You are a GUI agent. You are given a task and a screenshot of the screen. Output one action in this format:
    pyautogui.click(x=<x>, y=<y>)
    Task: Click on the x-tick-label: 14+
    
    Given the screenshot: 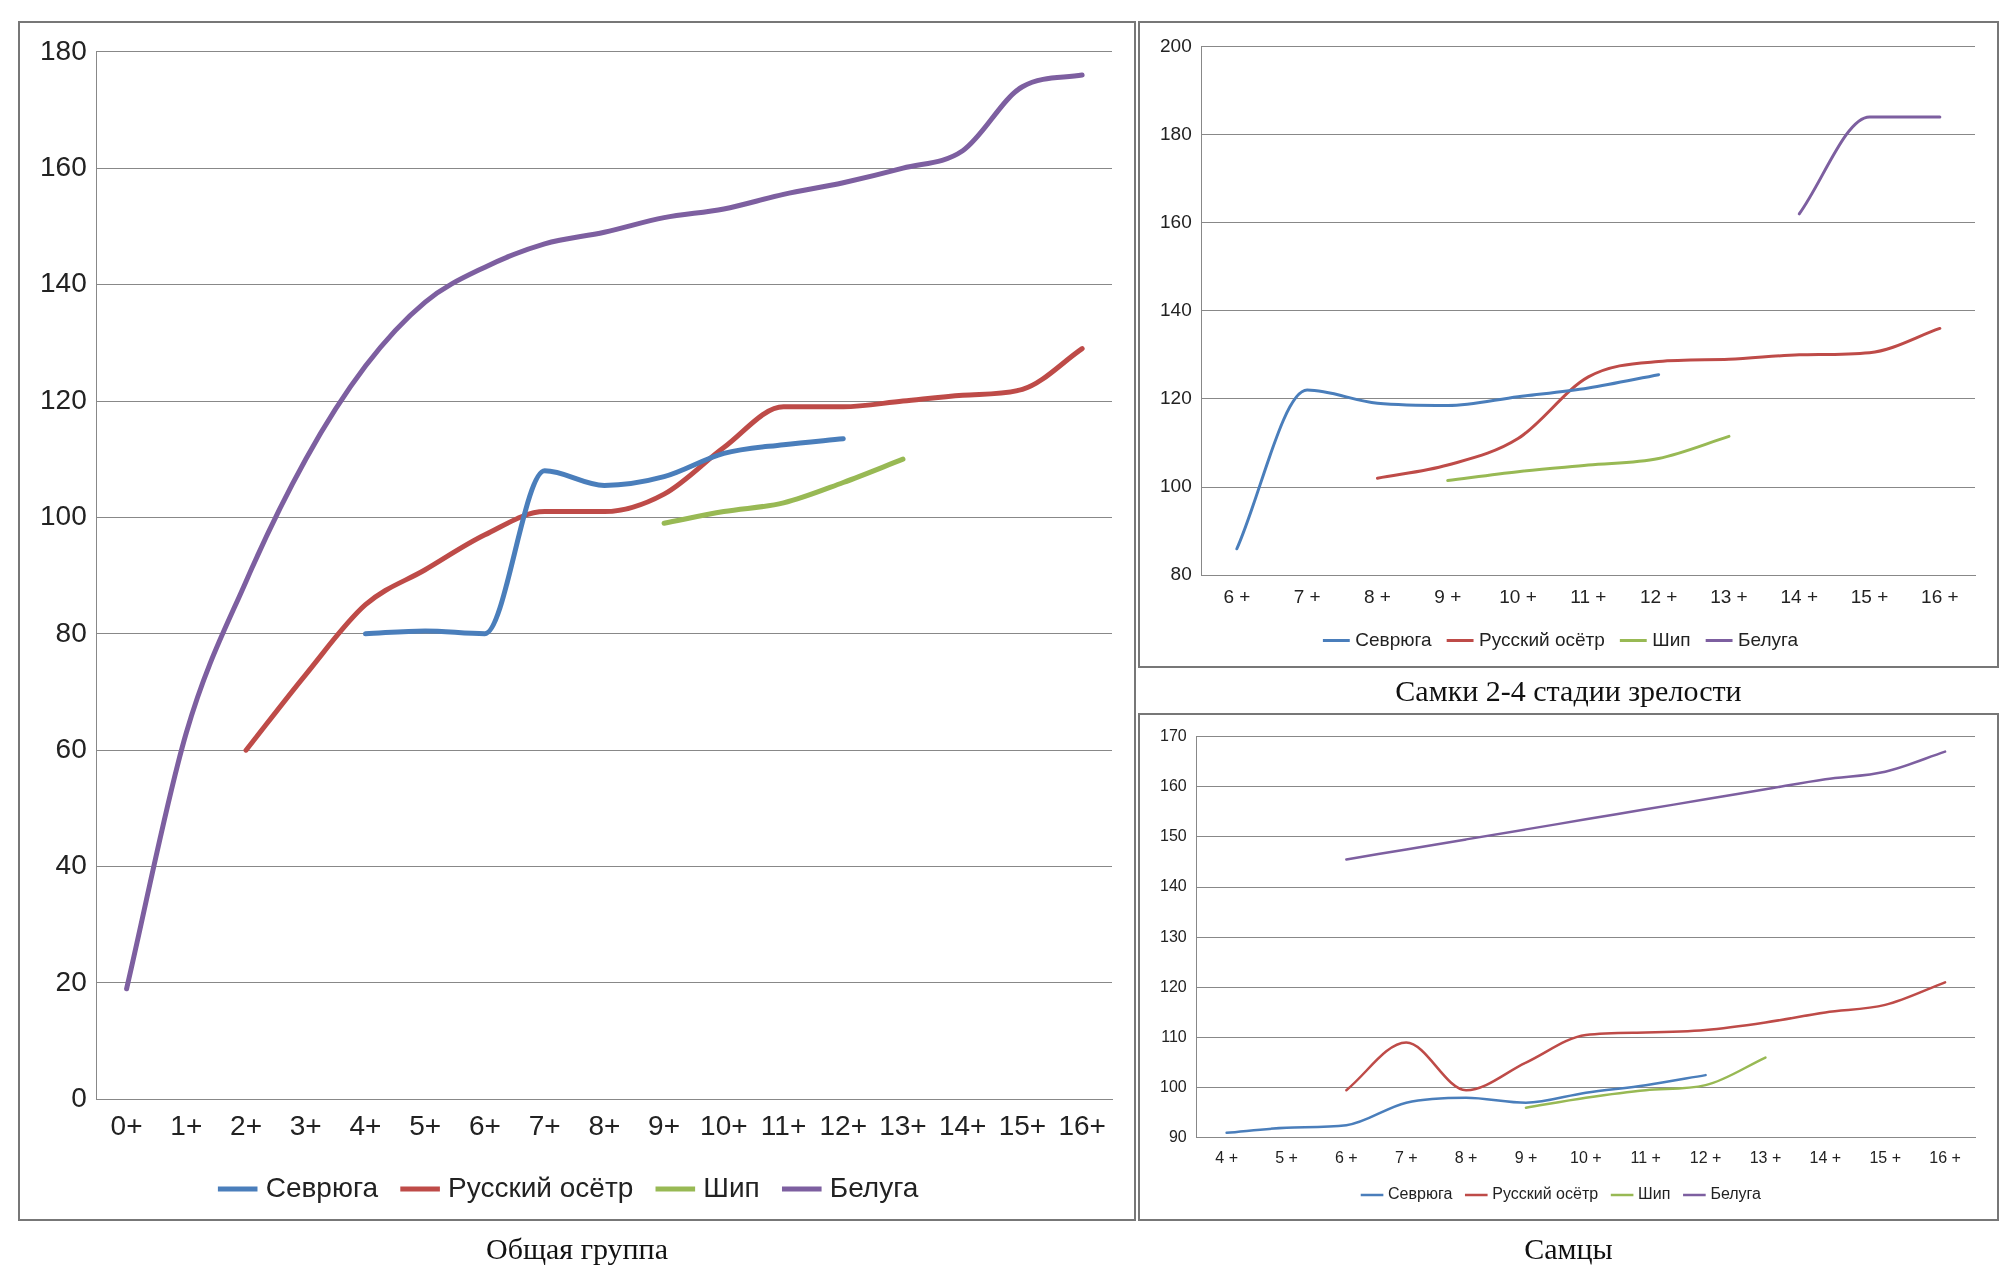 What is the action you would take?
    pyautogui.click(x=962, y=1125)
    